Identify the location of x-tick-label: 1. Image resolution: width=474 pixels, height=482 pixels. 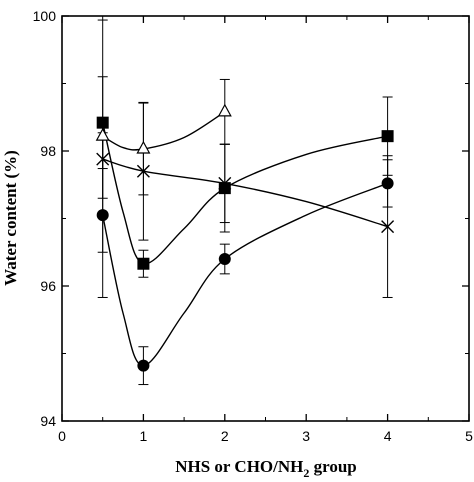
(144, 436).